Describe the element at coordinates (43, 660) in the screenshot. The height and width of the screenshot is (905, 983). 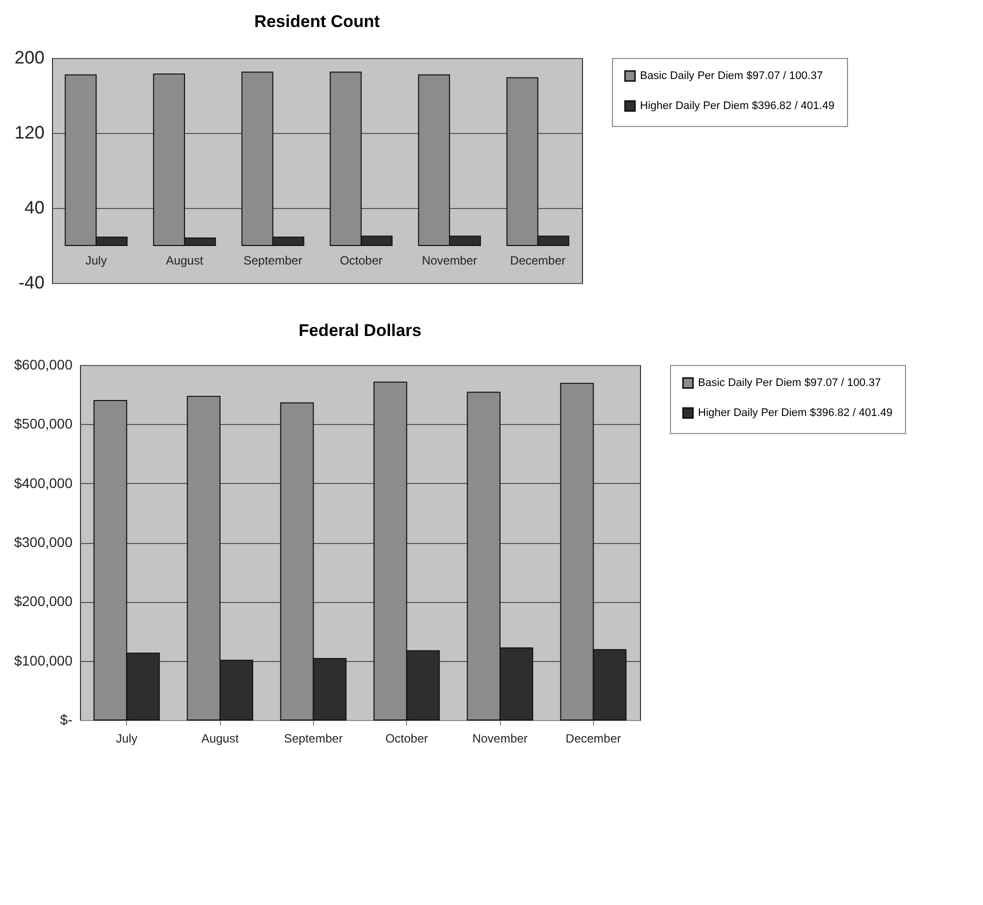
I see `y-tick-label: $100,000` at that location.